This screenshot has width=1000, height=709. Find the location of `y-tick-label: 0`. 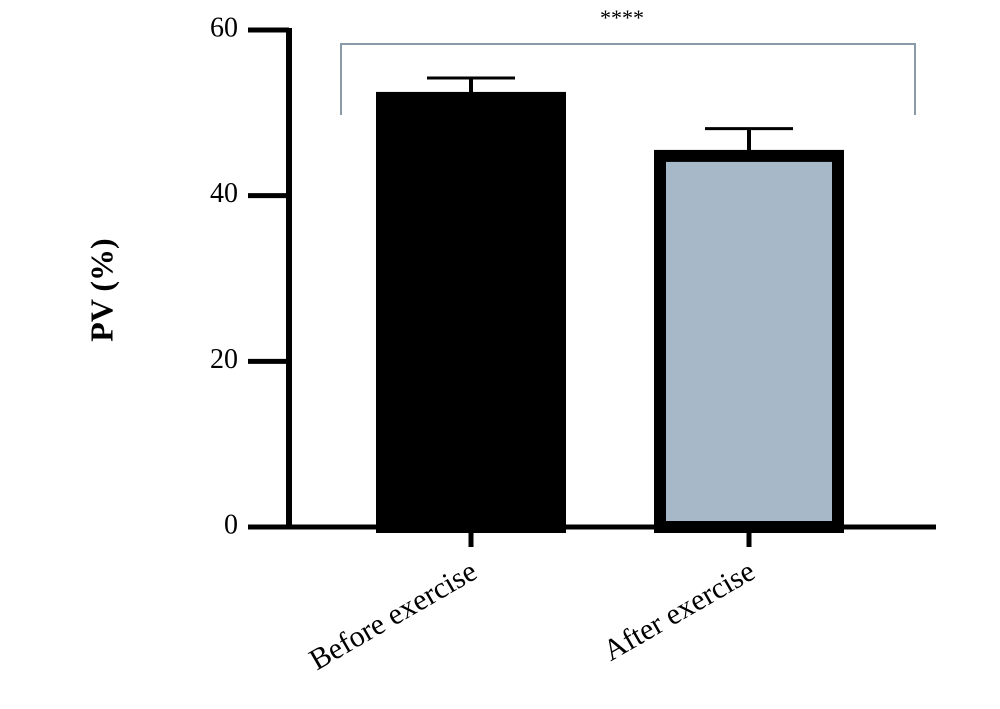

y-tick-label: 0 is located at coordinates (231, 524).